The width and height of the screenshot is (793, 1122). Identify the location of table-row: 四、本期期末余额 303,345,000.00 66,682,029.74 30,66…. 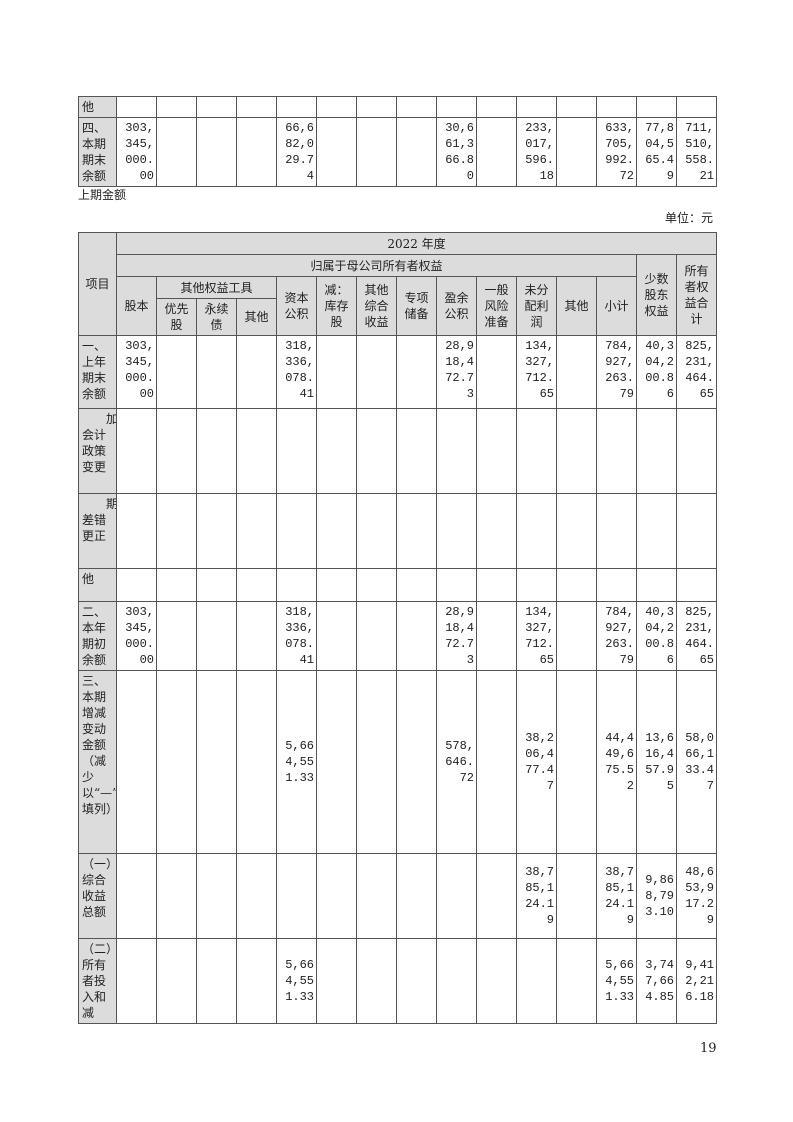
(397, 152).